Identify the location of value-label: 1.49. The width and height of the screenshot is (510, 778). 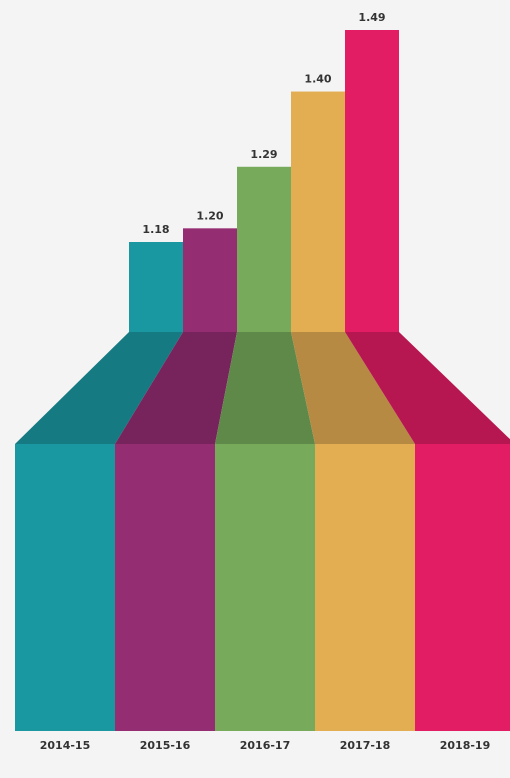
(371, 17).